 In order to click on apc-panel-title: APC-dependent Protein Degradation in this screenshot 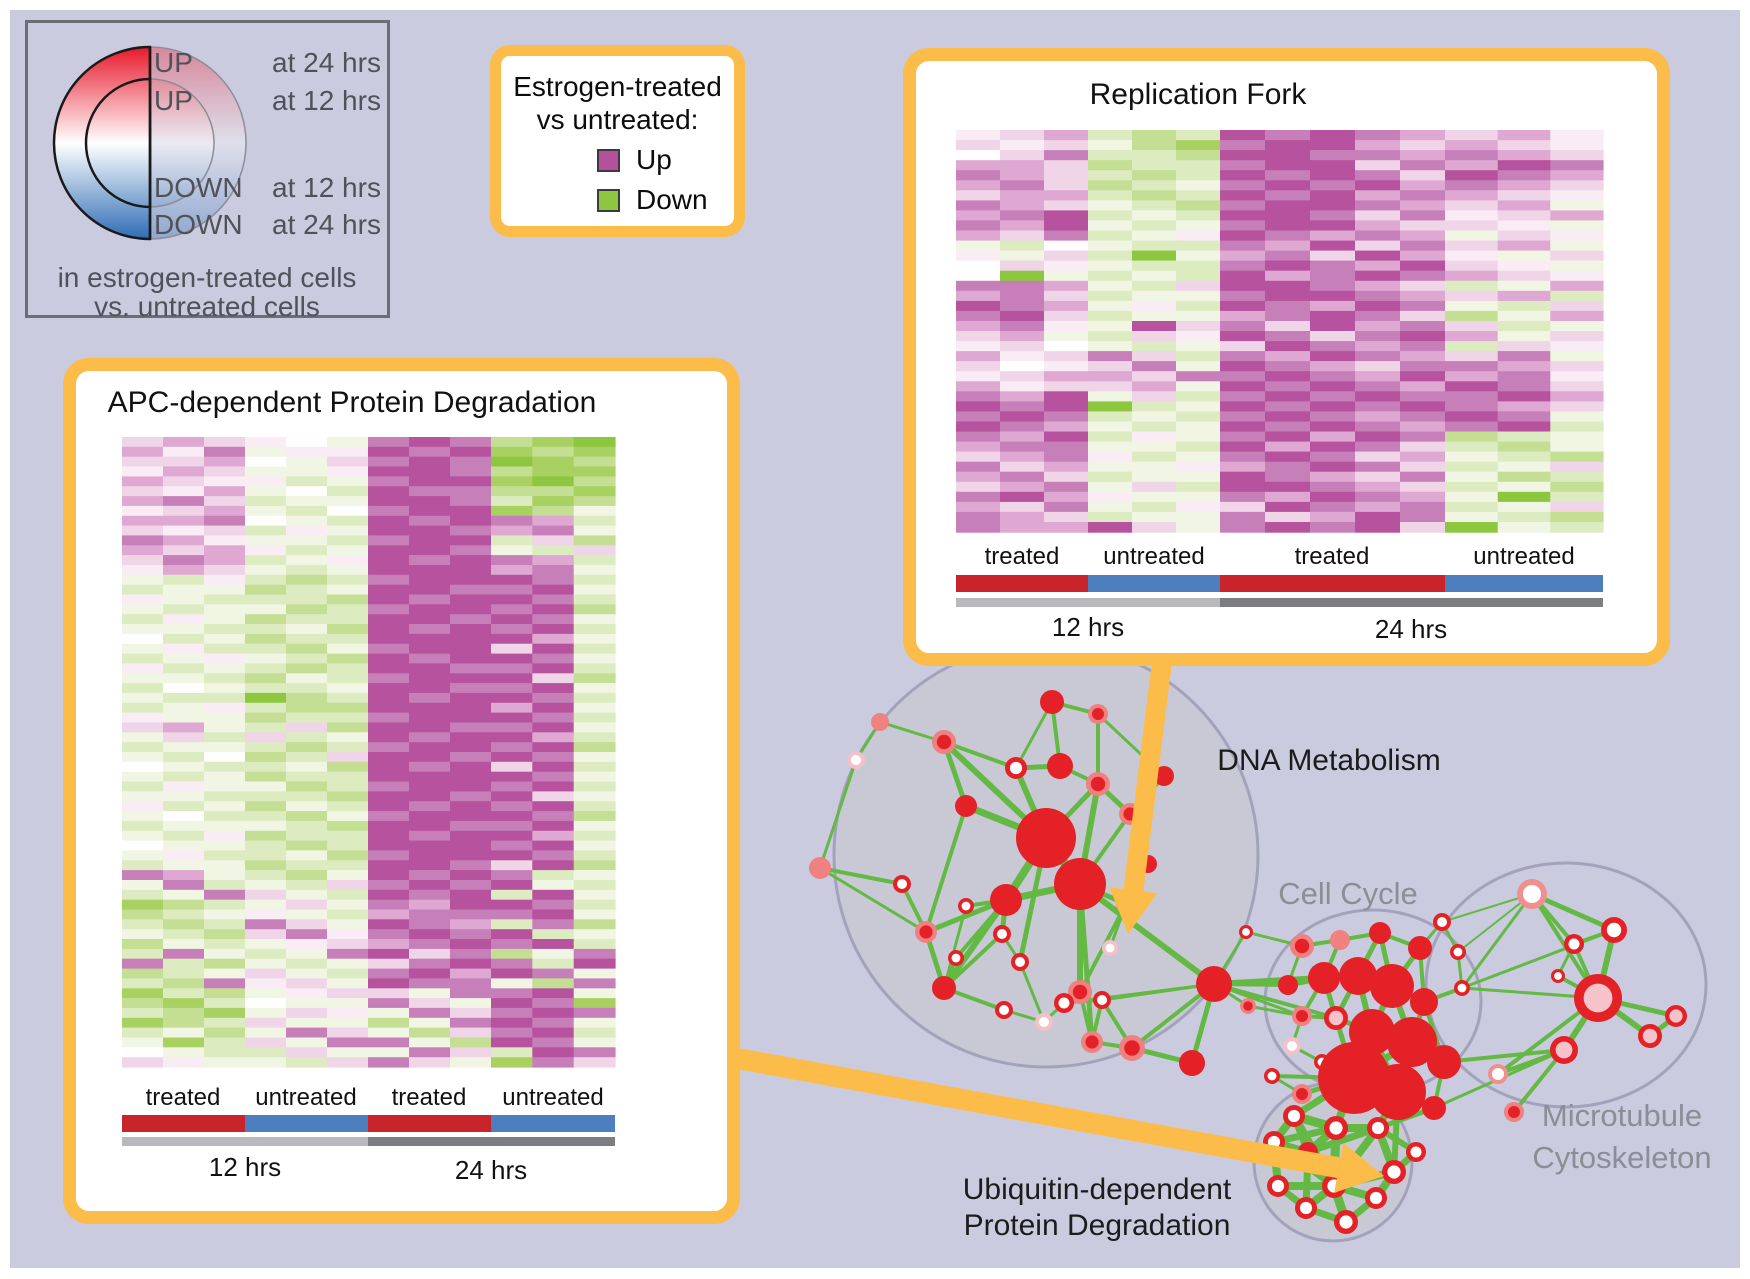, I will do `click(352, 402)`.